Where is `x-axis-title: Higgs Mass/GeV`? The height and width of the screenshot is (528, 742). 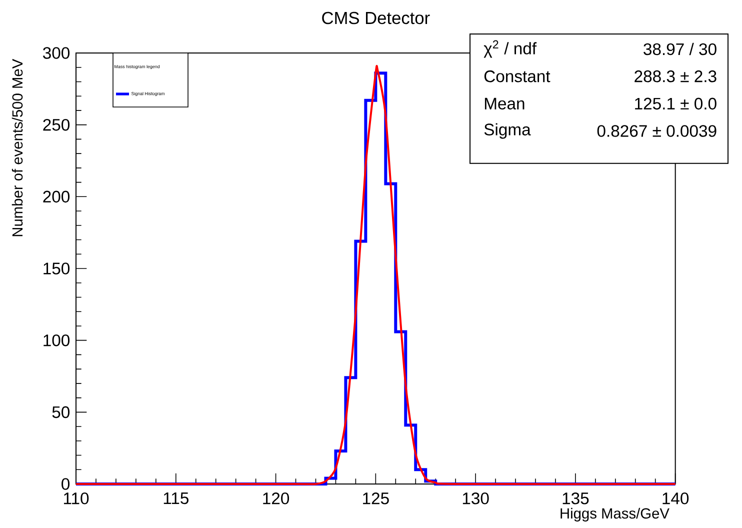 x-axis-title: Higgs Mass/GeV is located at coordinates (615, 515).